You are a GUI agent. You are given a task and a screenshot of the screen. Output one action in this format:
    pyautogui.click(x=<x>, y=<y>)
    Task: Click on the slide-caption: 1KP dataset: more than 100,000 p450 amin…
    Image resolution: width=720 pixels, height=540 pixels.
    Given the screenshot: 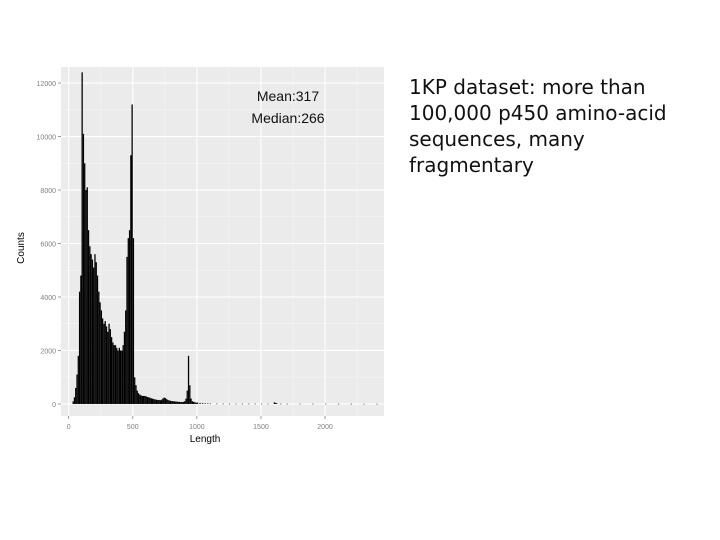 What is the action you would take?
    pyautogui.click(x=538, y=126)
    